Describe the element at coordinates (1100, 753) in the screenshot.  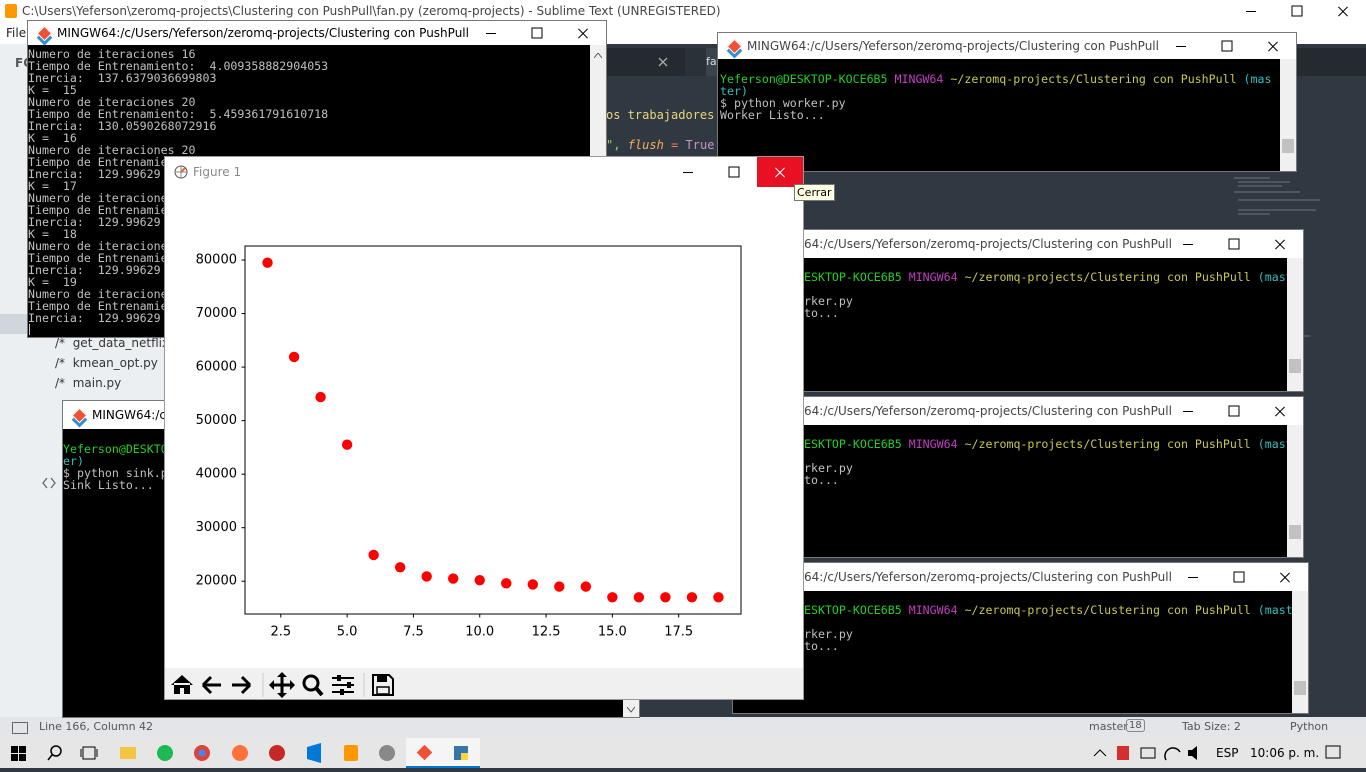
I see `tray-expand` at that location.